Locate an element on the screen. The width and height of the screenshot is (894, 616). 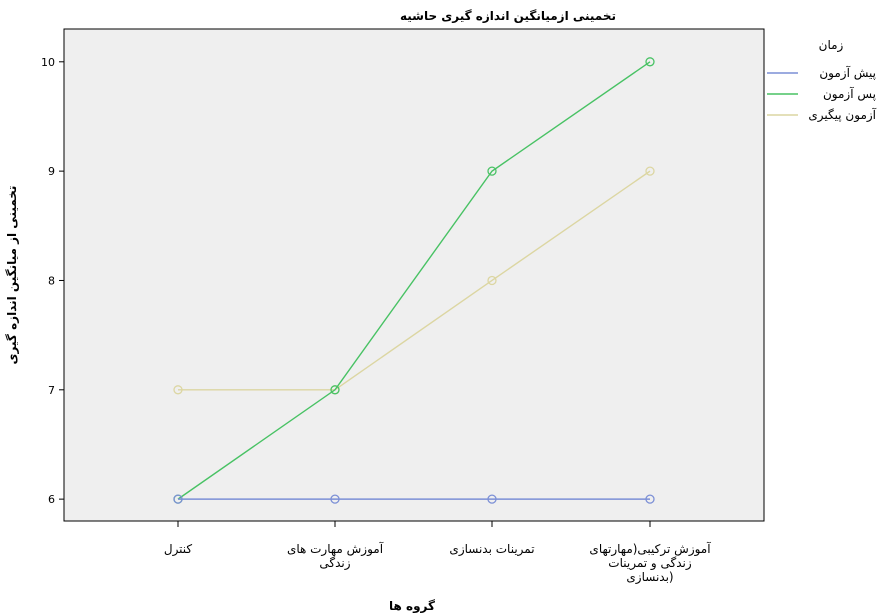
legend: زمان پیش آزمون پس آزمون آزمون پیگیری is located at coordinates (822, 80).